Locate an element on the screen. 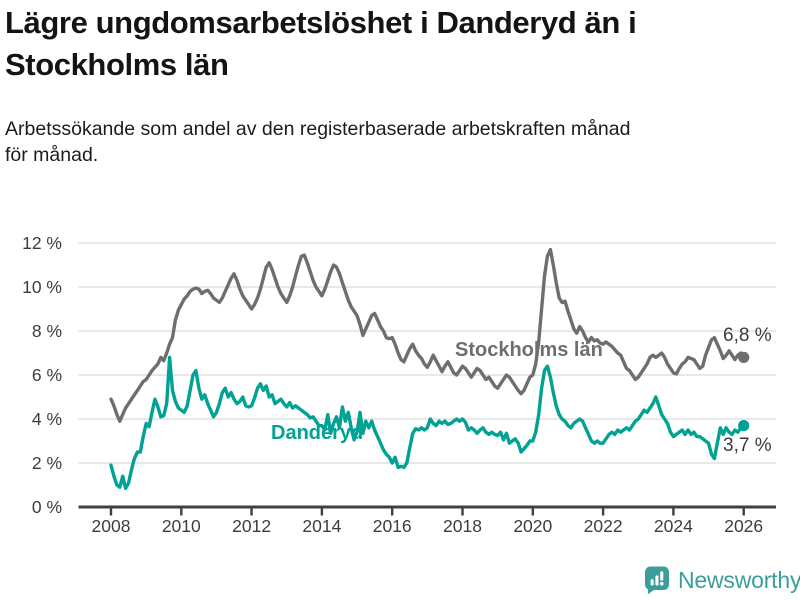 The width and height of the screenshot is (800, 600). y-axis-labels: 0 % 2 % 4 % 6 % 8 % 10 % 12 % is located at coordinates (42, 375).